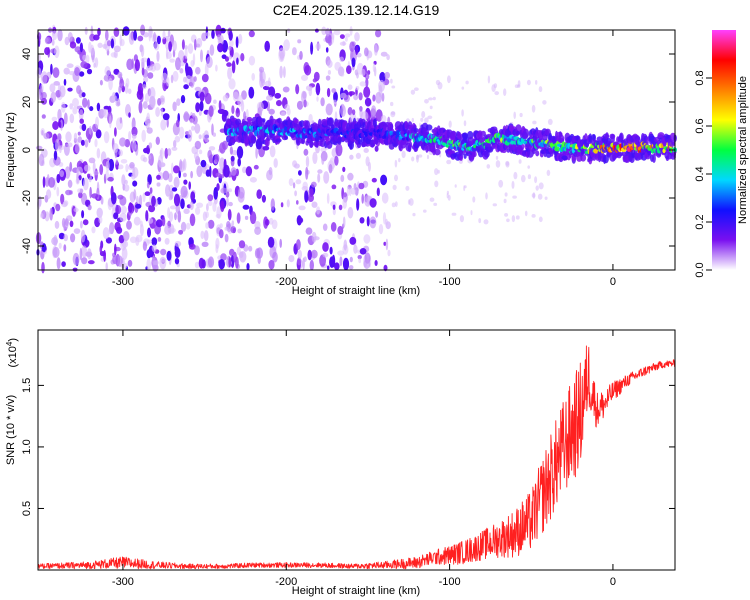 This screenshot has width=750, height=600. Describe the element at coordinates (27, 246) in the screenshot. I see `spectrogram-y-tick-label: -40` at that location.